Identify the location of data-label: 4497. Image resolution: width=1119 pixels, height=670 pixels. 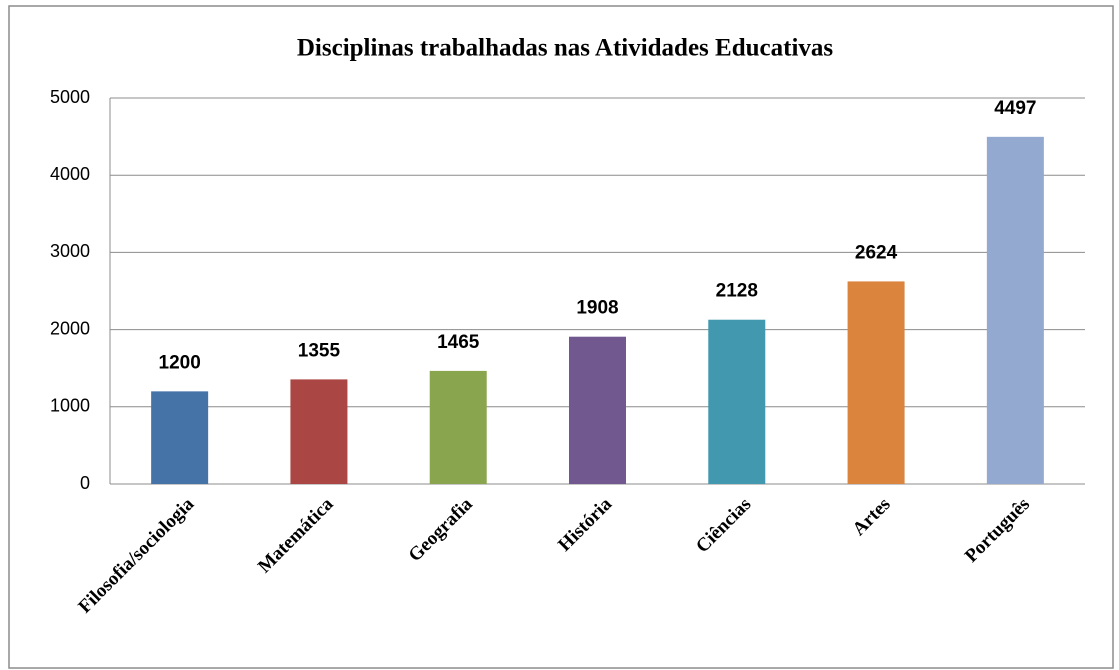
(1015, 108).